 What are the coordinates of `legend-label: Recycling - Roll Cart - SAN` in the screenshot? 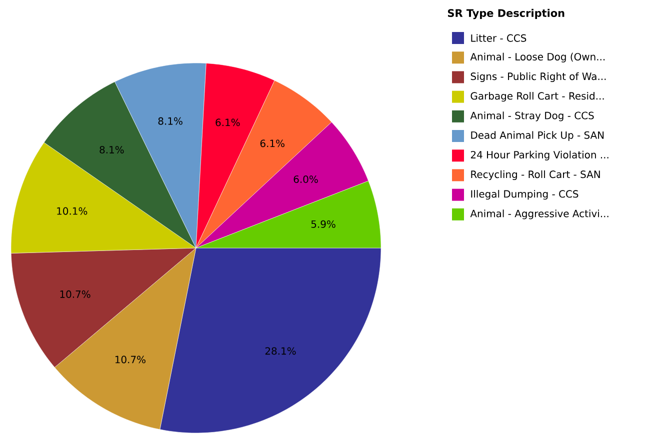 It's located at (535, 175).